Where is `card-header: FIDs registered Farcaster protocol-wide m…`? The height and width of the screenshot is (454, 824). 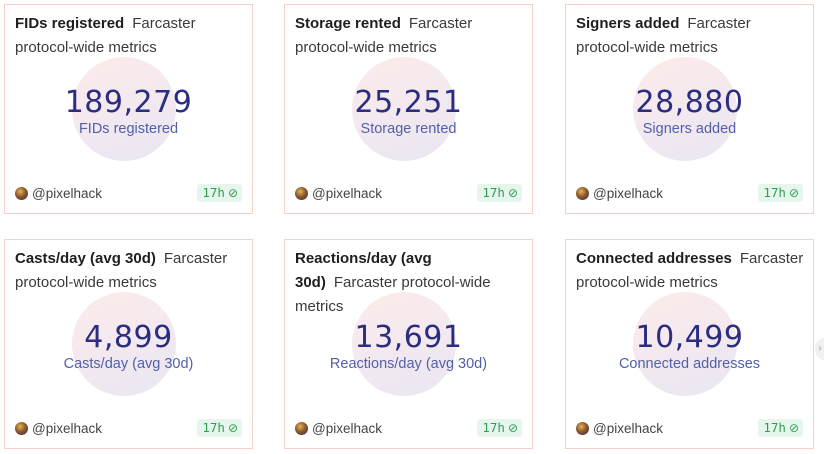 card-header: FIDs registered Farcaster protocol-wide m… is located at coordinates (129, 36).